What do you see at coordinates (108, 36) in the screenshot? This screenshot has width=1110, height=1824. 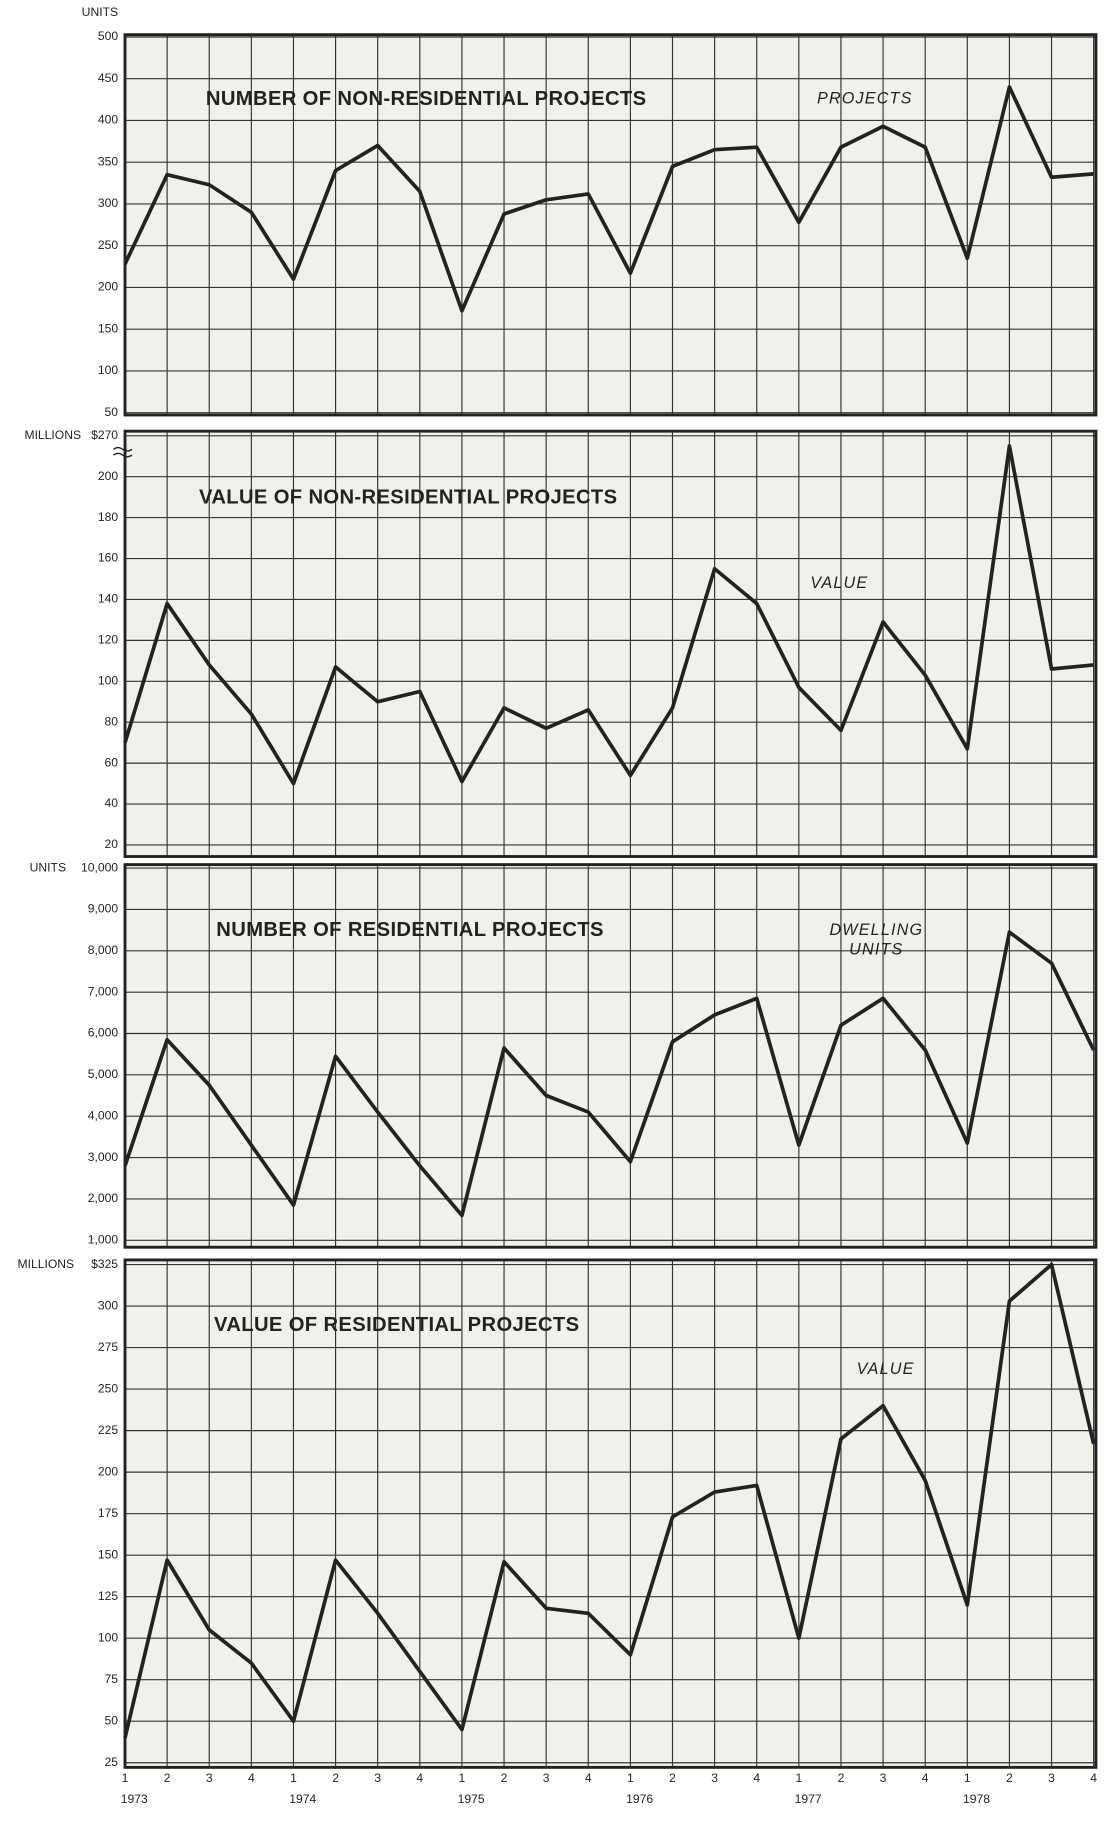 I see `y-tick-label: 500` at bounding box center [108, 36].